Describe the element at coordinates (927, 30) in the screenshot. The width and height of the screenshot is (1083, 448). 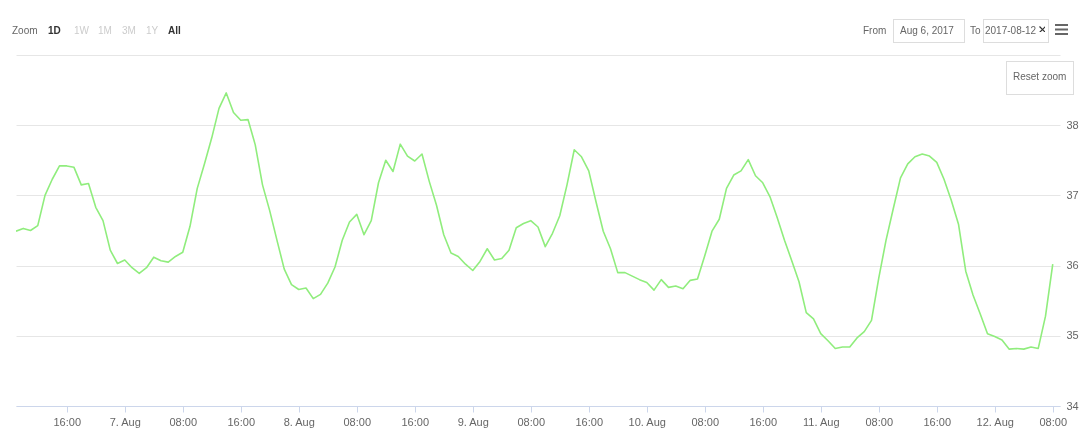
I see `text: Aug 6, 2017` at that location.